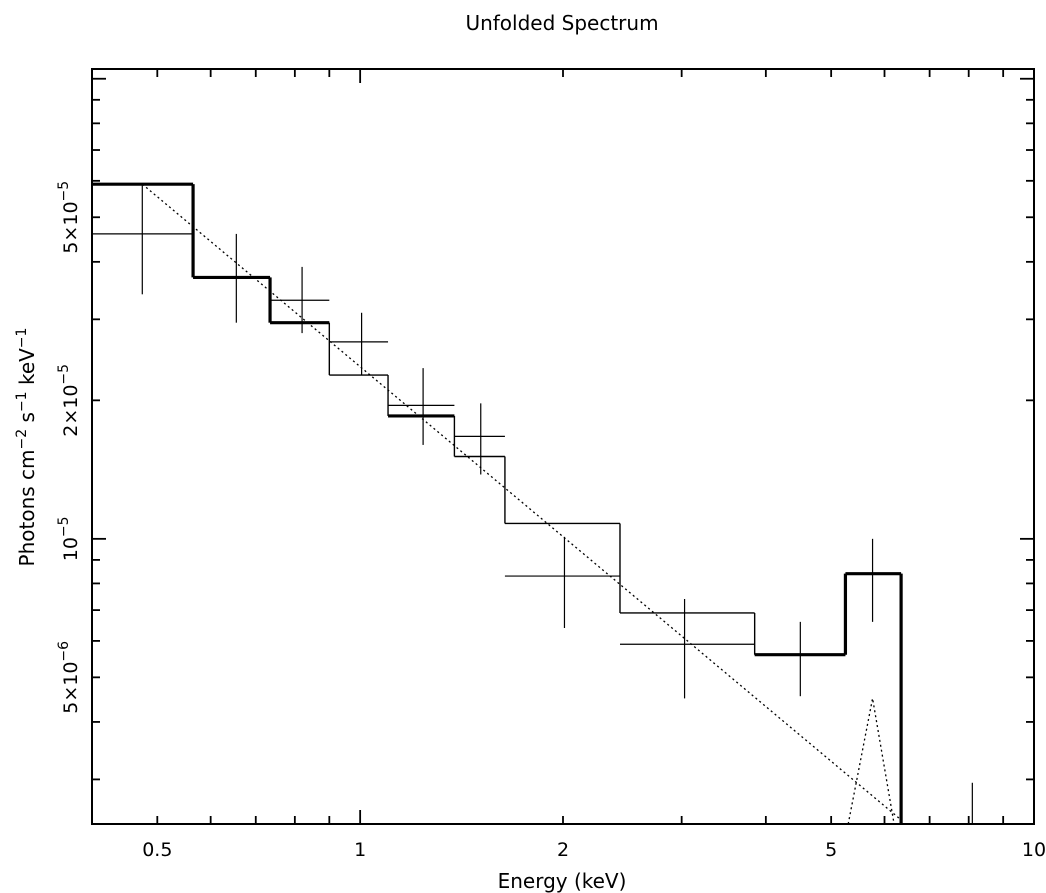 This screenshot has width=1046, height=893. I want to click on x-tick-label: 10, so click(1034, 850).